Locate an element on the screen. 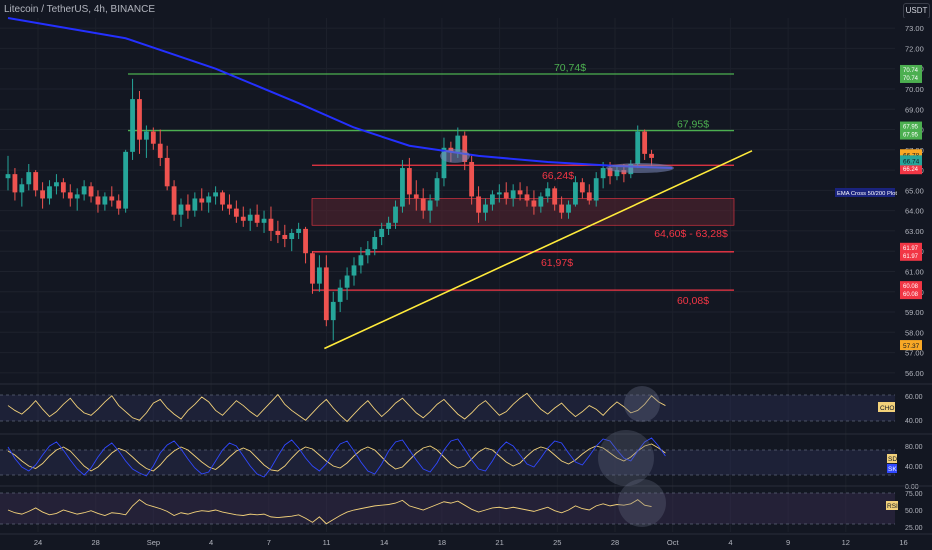 This screenshot has height=550, width=932. time-tick-label: 25 is located at coordinates (557, 542).